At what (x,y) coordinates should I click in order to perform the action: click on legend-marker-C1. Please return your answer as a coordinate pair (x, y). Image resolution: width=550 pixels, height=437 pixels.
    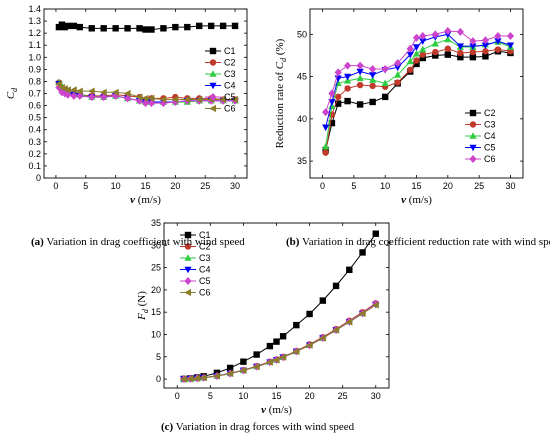
    Looking at the image, I should click on (213, 51).